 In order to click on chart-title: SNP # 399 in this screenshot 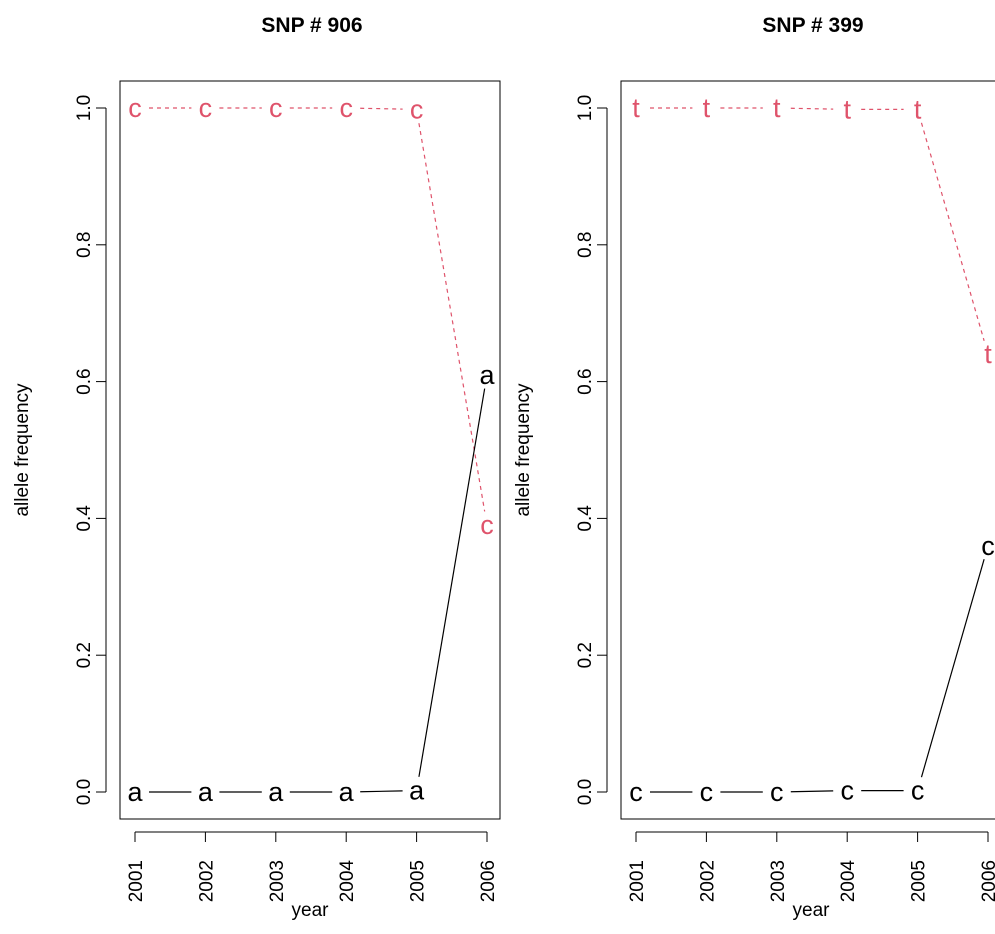, I will do `click(812, 25)`.